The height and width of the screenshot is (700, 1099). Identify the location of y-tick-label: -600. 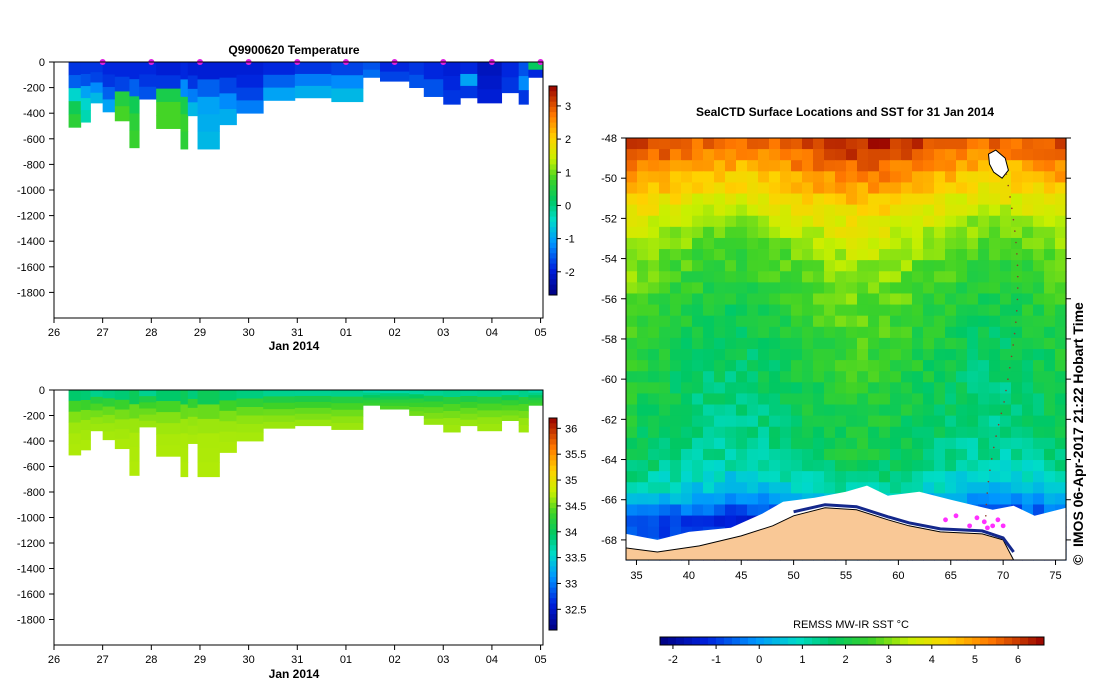
(34, 468).